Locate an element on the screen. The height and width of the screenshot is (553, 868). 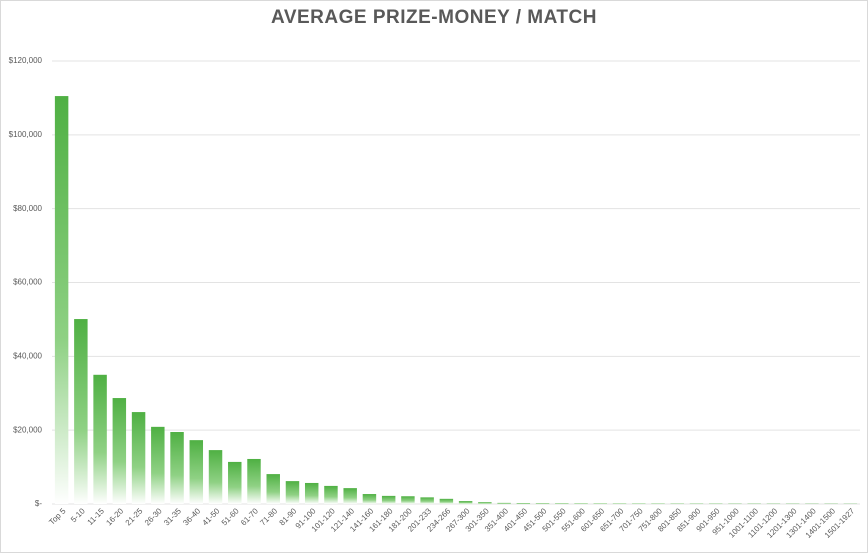
y-tick-label: $100,000 is located at coordinates (26, 134).